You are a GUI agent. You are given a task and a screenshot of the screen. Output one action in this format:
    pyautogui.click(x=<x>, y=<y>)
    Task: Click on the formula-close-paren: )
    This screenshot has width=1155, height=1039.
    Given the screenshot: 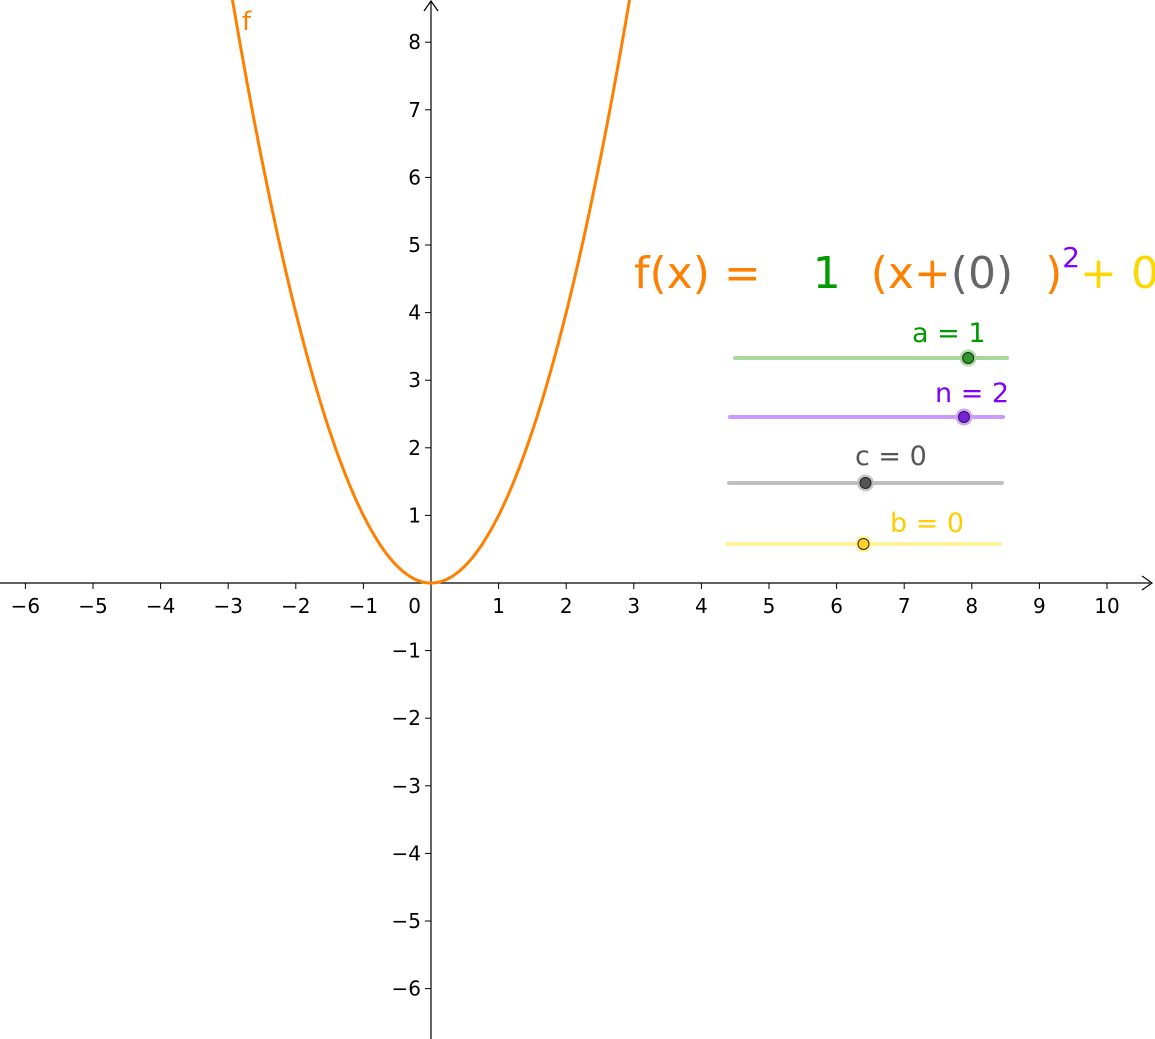 What is the action you would take?
    pyautogui.click(x=1054, y=273)
    